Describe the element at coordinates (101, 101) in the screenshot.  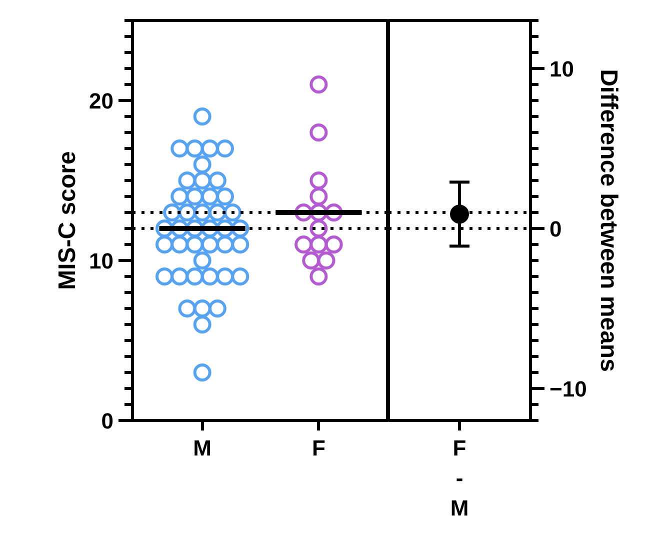
I see `y-tick-label: 20` at that location.